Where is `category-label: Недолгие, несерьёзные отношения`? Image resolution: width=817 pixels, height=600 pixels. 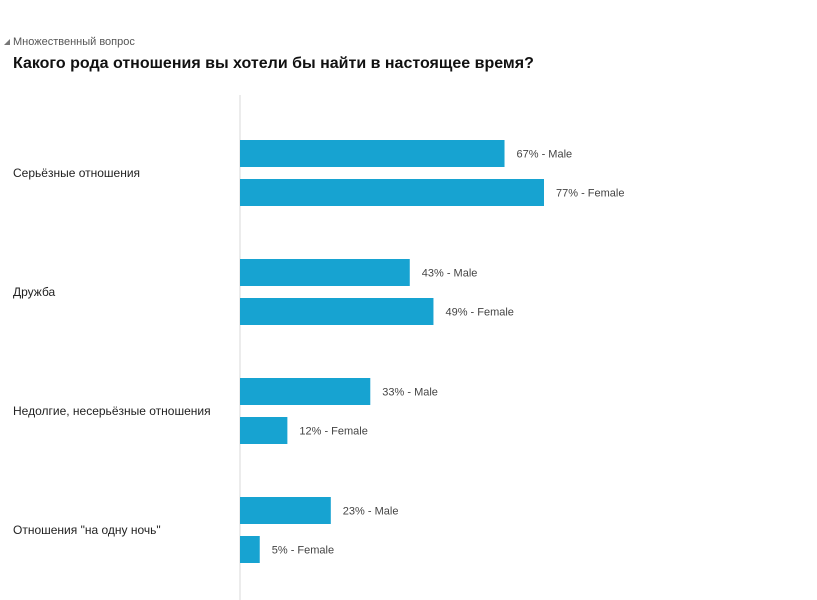
category-label: Недолгие, несерьёзные отношения is located at coordinates (112, 411).